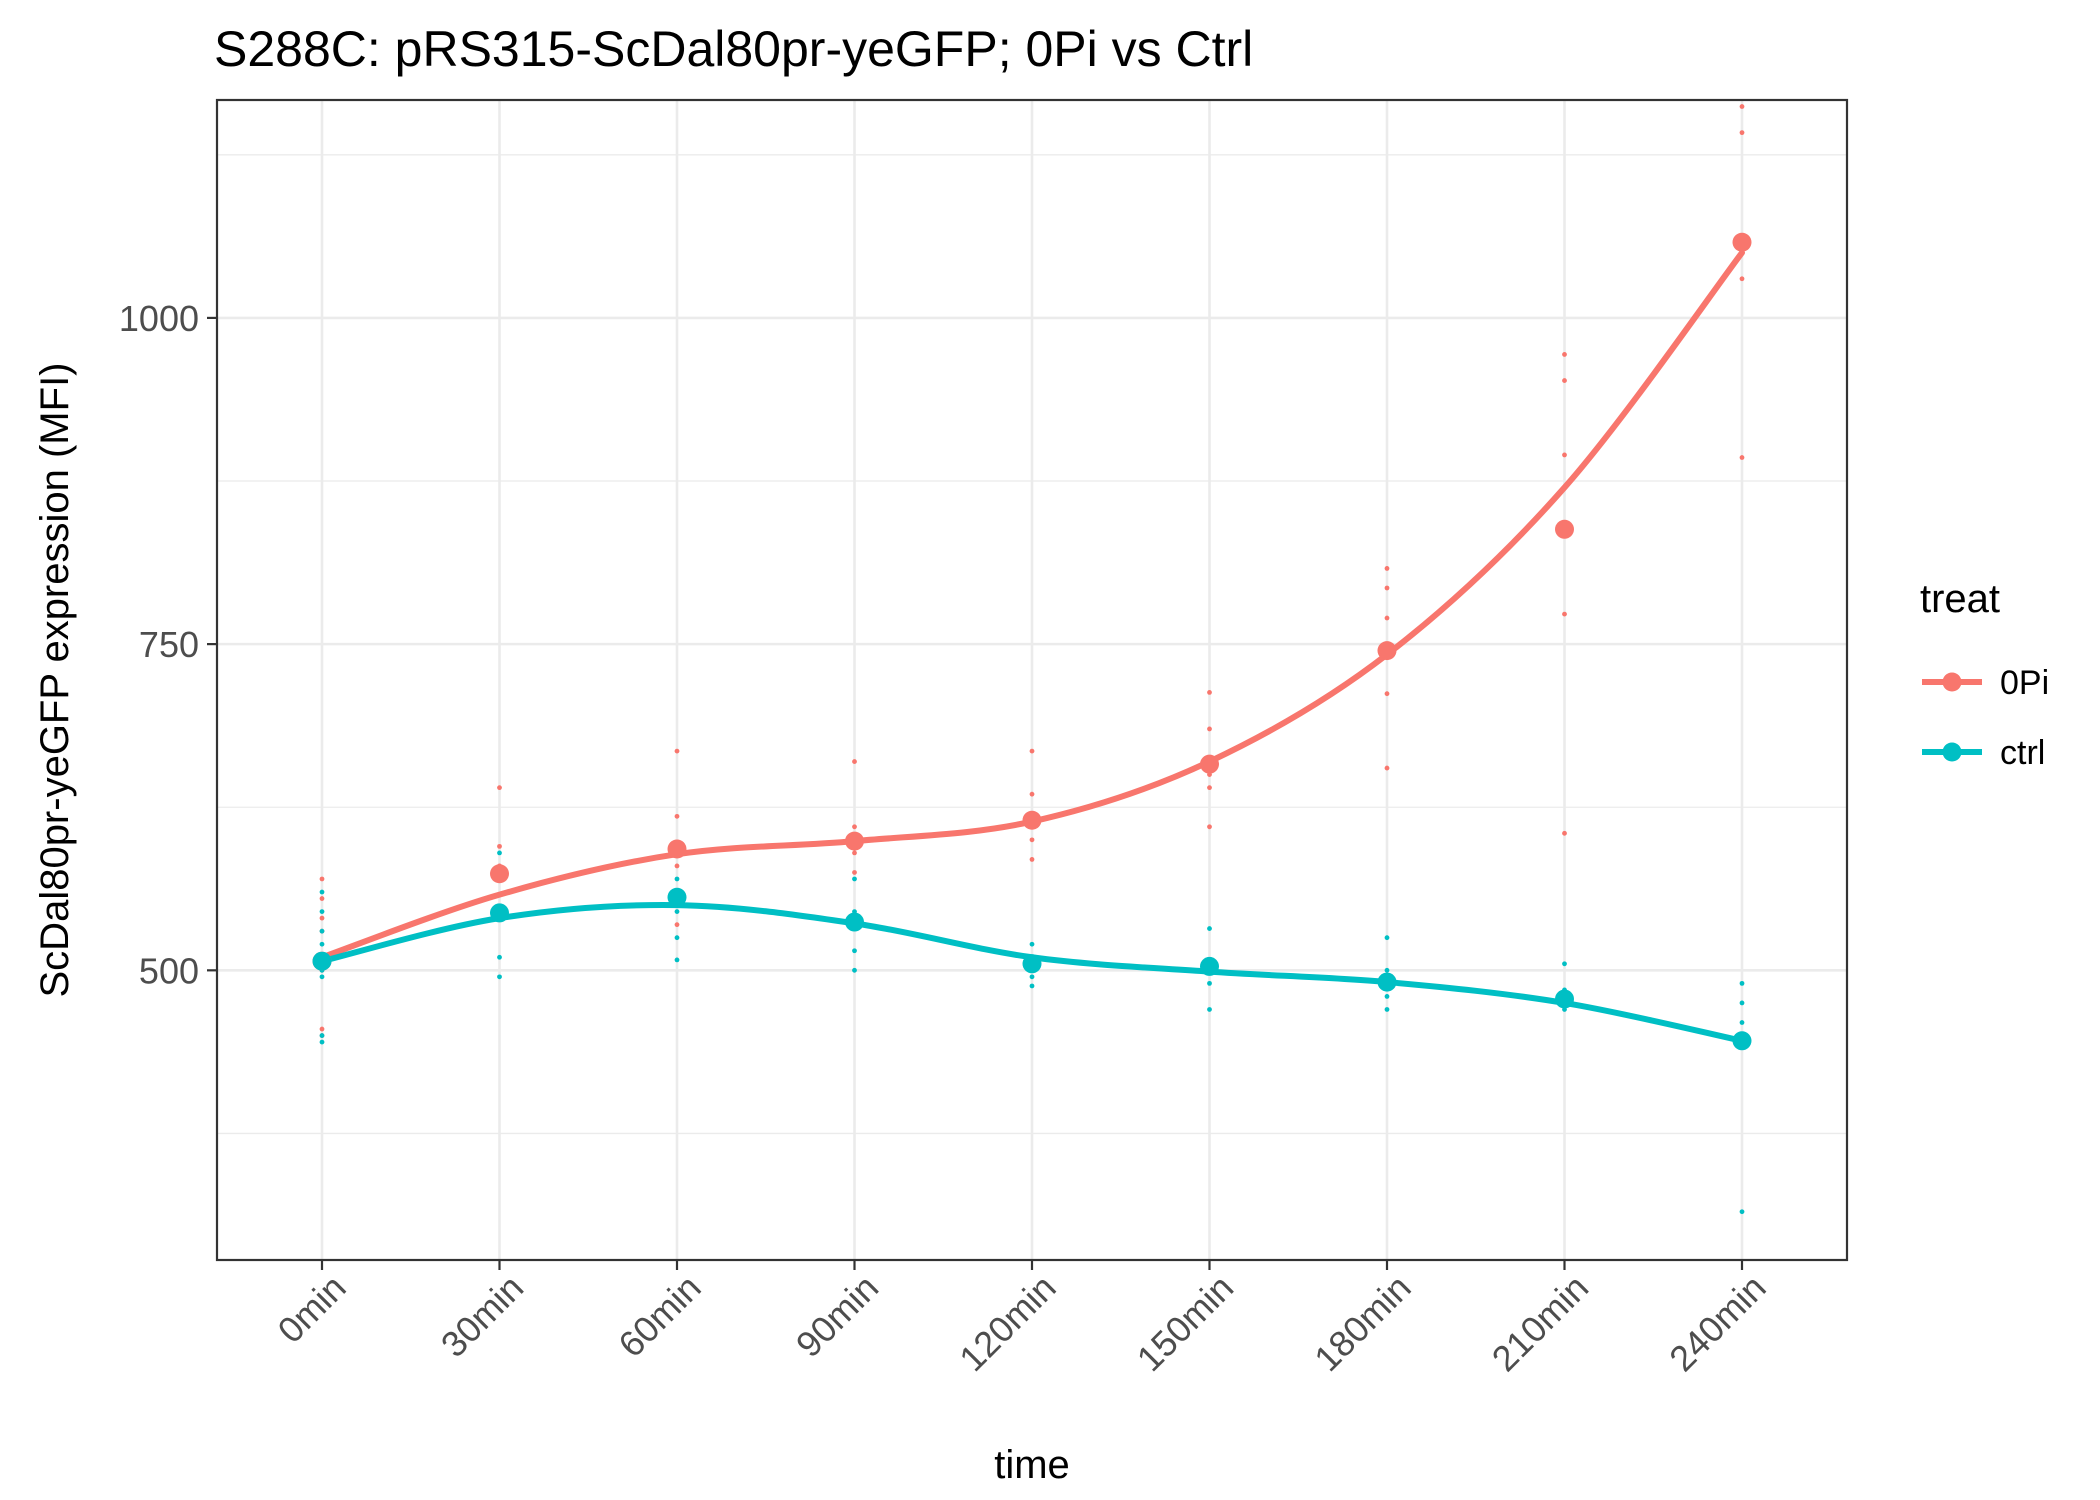 The width and height of the screenshot is (2100, 1500). I want to click on x-tick-label: 30min, so click(482, 1316).